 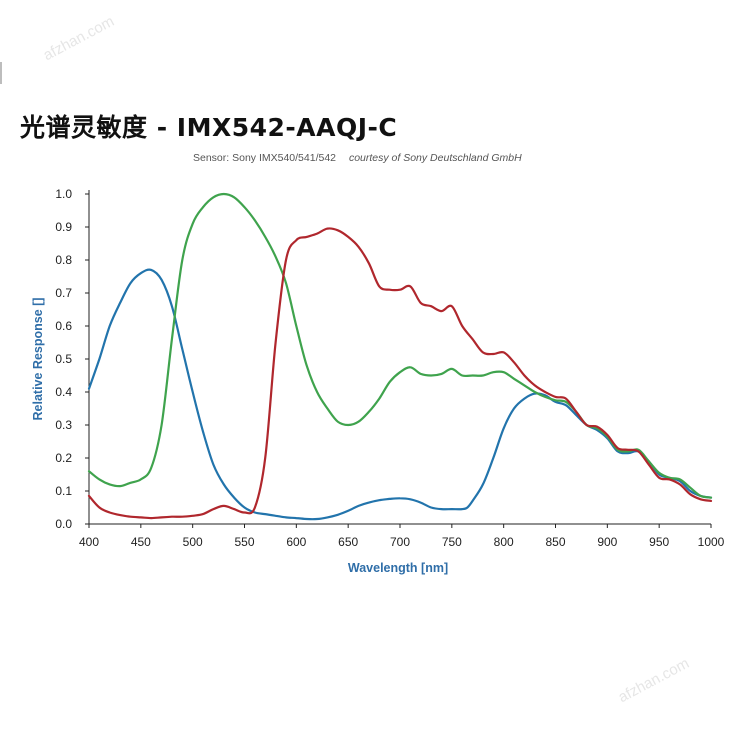 I want to click on page-title: 光谱灵敏度 - IMX542-AAQJ-C, so click(x=209, y=127).